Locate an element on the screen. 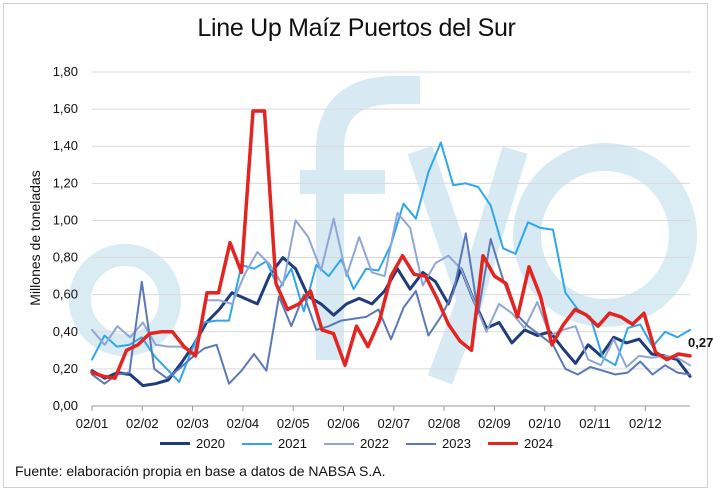  legend-label: 2023 is located at coordinates (456, 443).